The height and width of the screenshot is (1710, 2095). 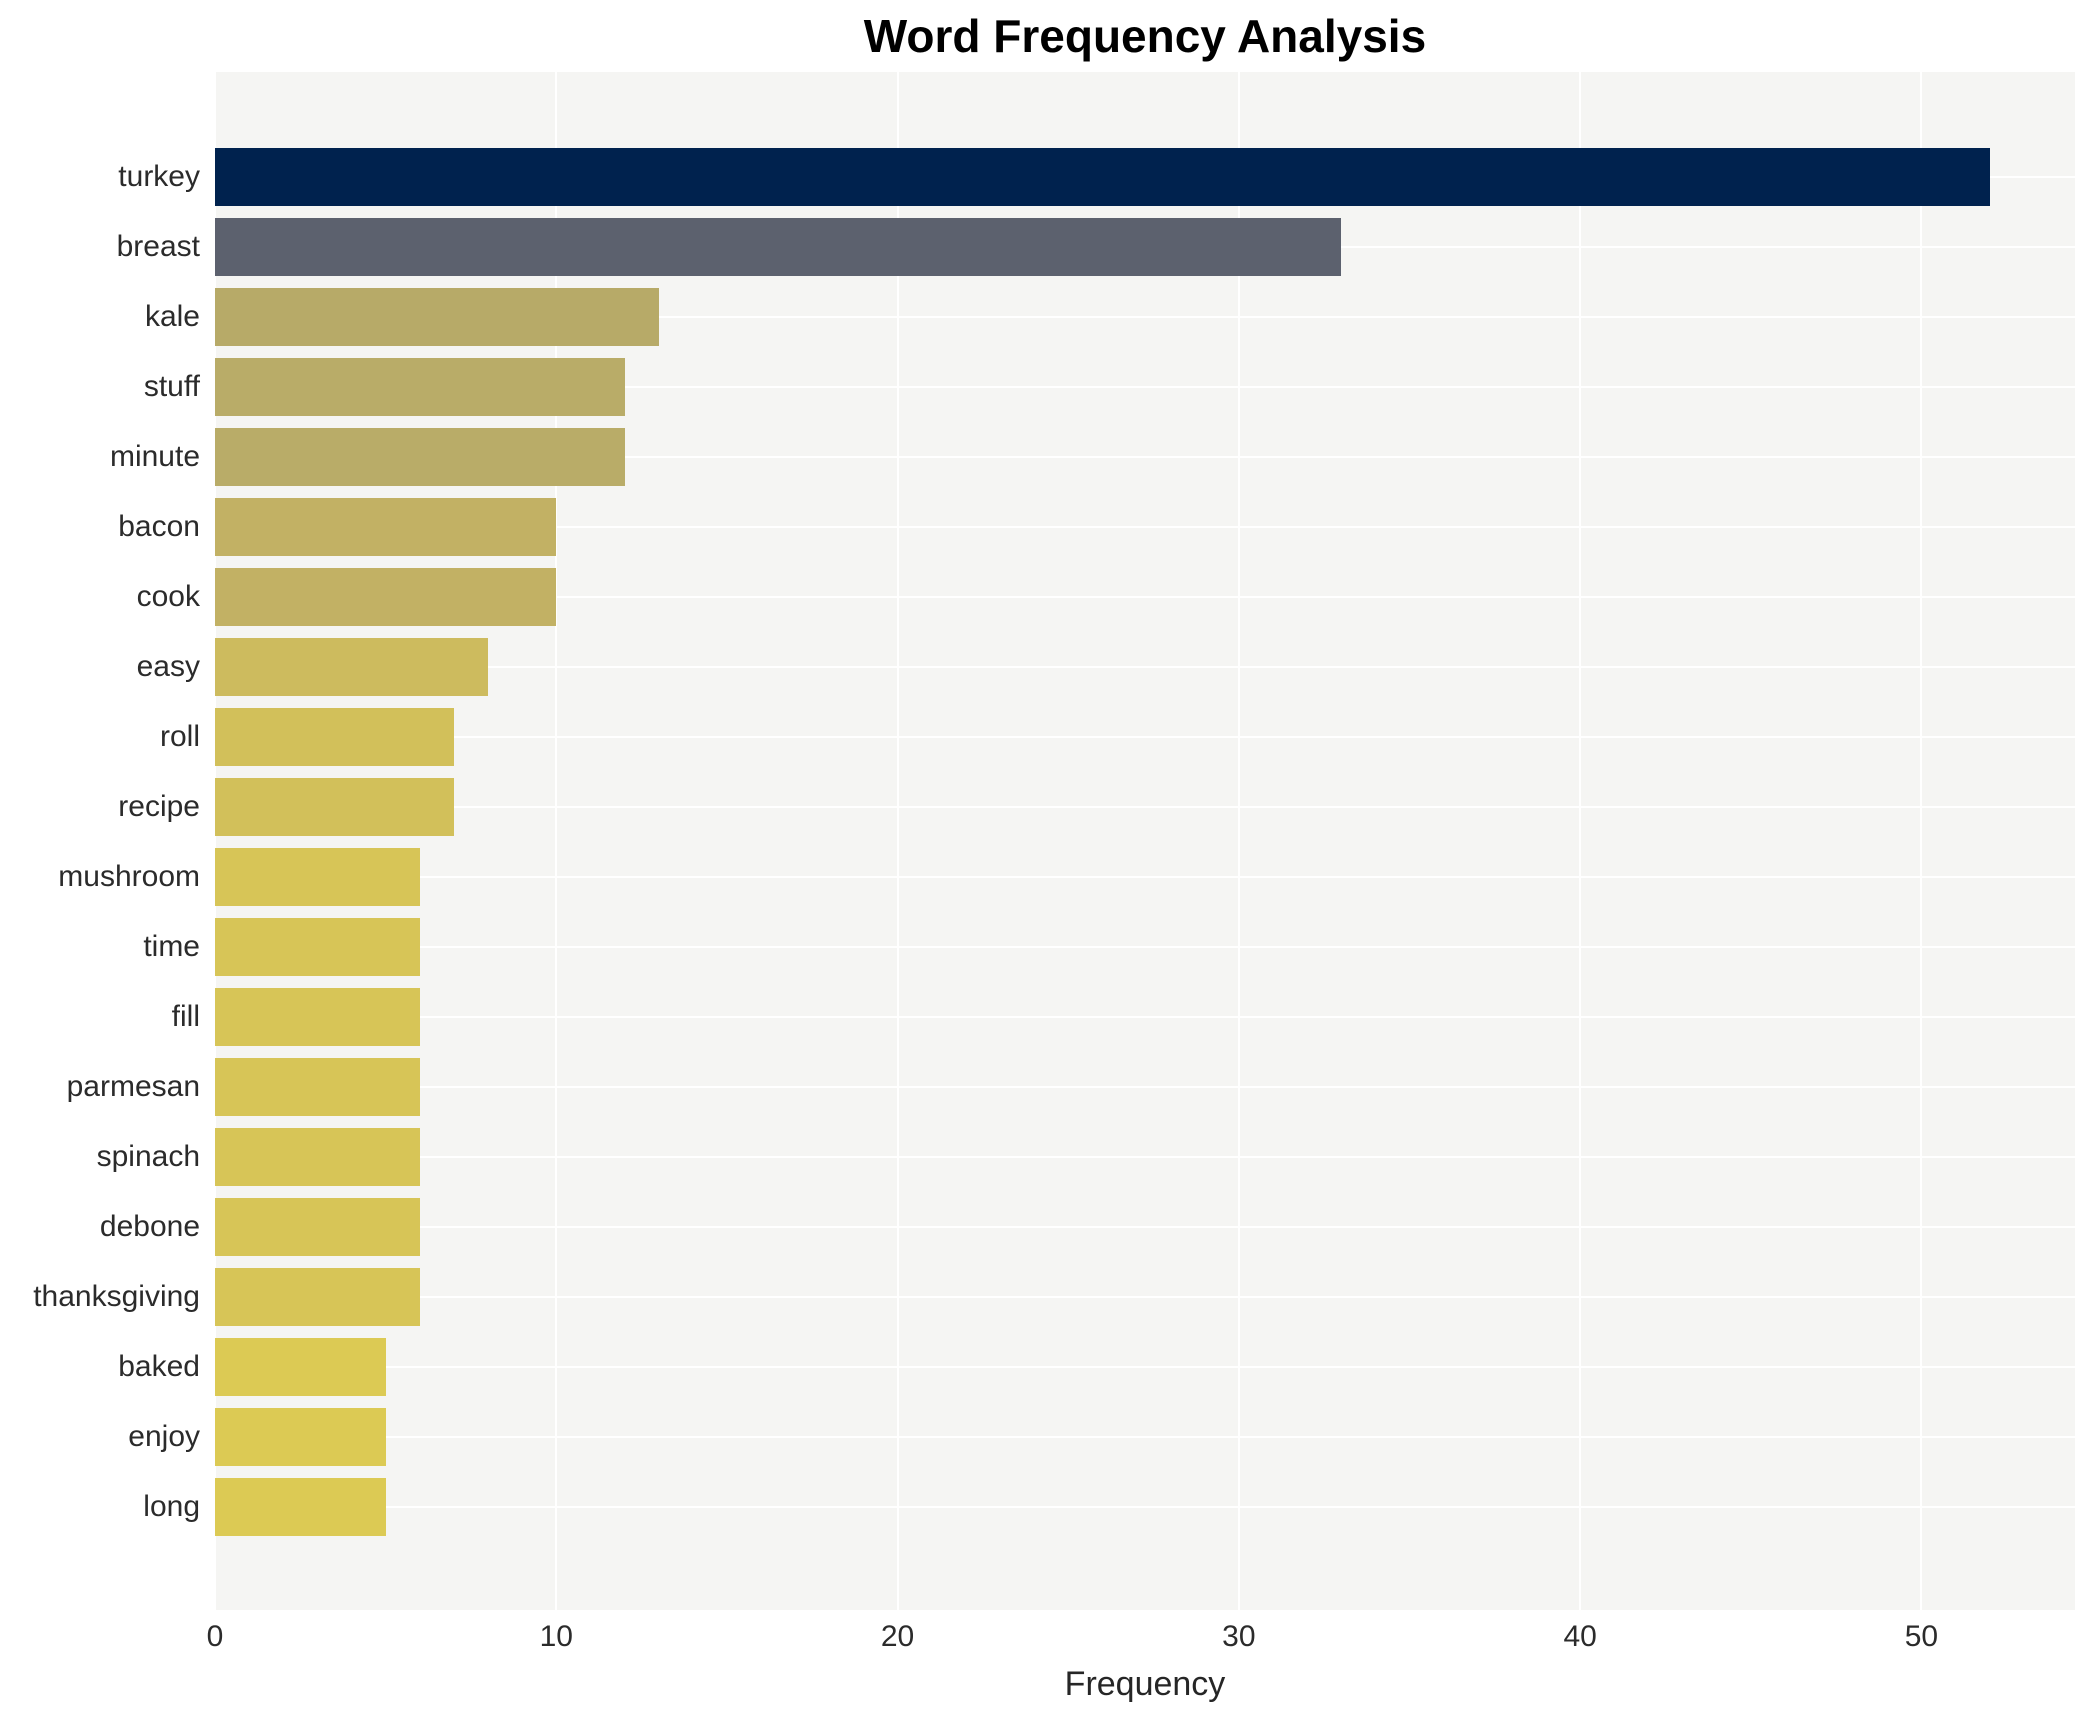 I want to click on y-tick-label: easy, so click(x=168, y=666).